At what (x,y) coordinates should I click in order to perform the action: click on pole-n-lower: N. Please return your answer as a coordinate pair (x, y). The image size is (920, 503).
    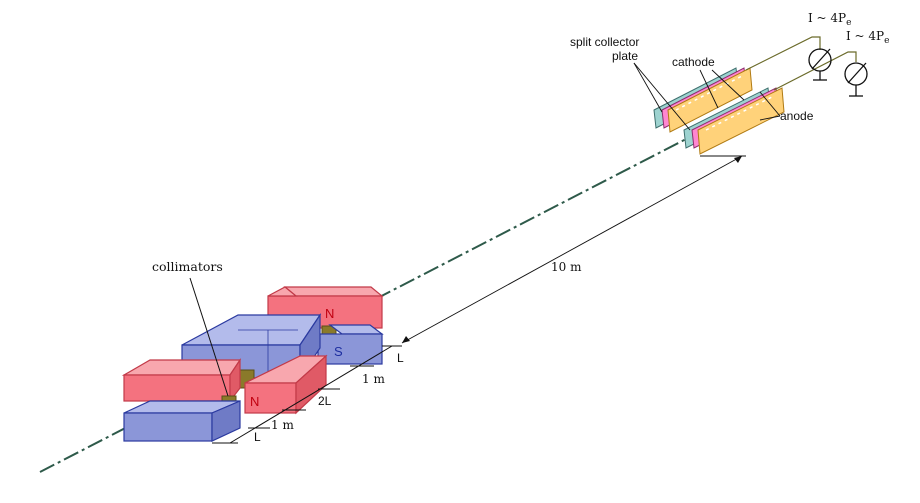
    Looking at the image, I should click on (254, 401).